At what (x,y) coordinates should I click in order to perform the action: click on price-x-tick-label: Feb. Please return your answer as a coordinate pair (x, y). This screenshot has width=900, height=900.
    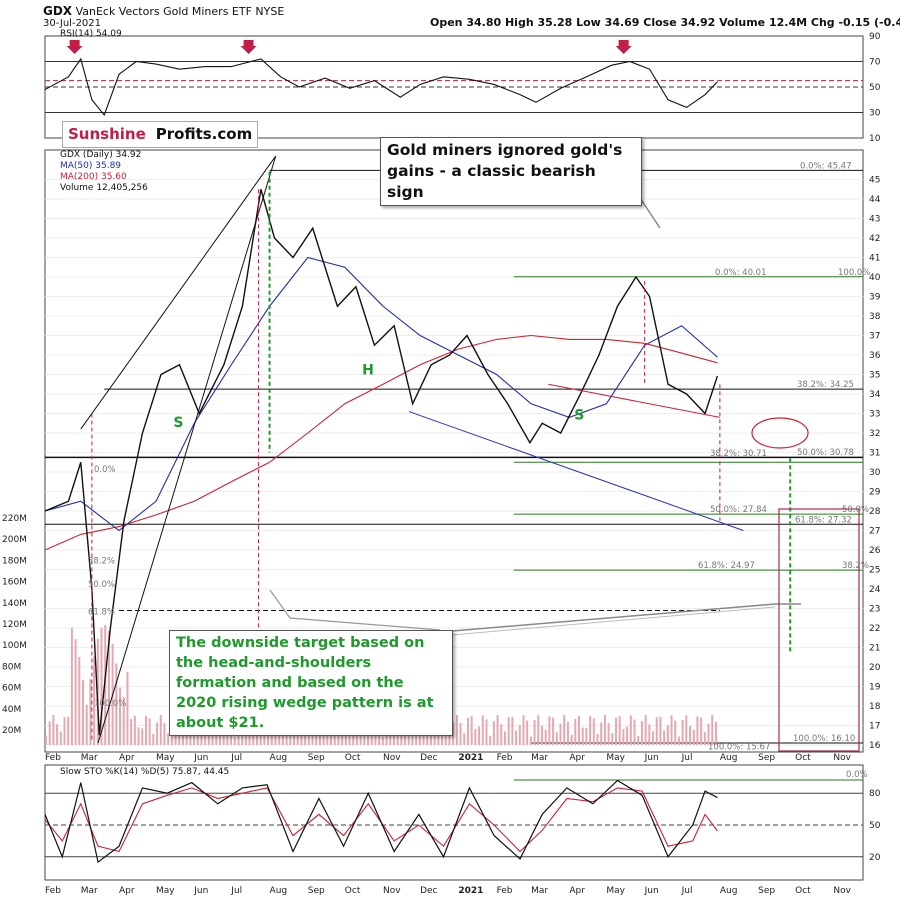
    Looking at the image, I should click on (505, 758).